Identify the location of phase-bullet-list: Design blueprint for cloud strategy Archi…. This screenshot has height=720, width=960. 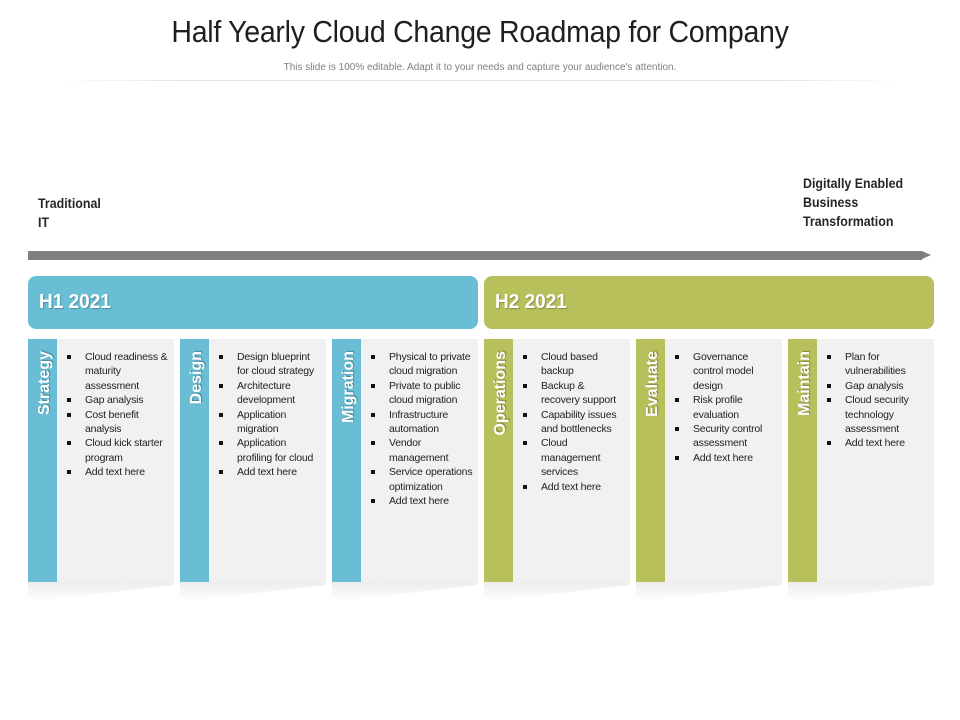
(270, 415).